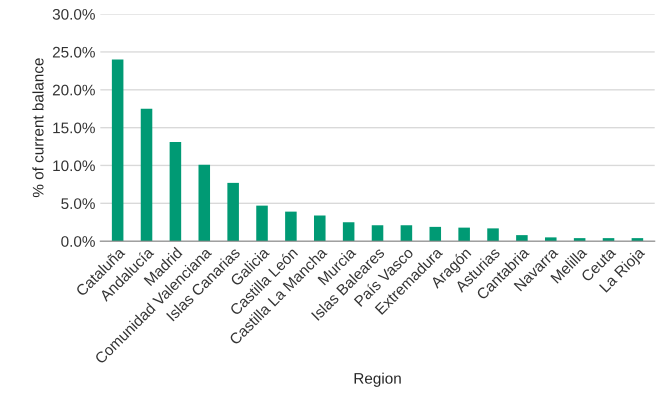 The height and width of the screenshot is (402, 660). What do you see at coordinates (78, 204) in the screenshot?
I see `y-tick-label: 5.0%` at bounding box center [78, 204].